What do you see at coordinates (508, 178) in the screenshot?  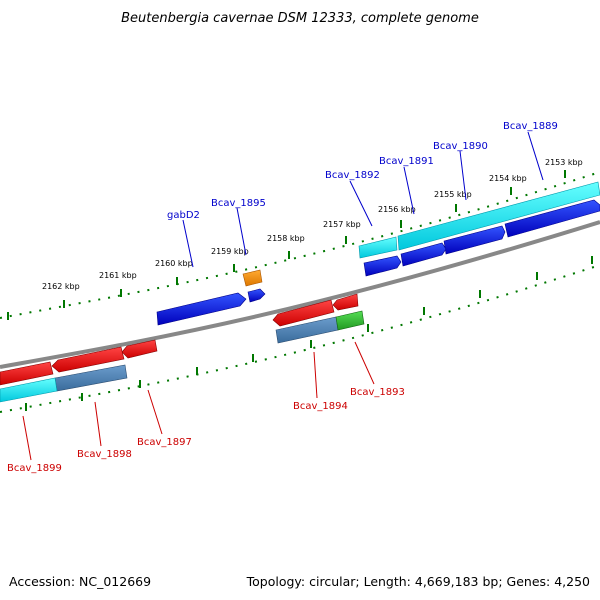 I see `tick-label-2154: 2154 kbp` at bounding box center [508, 178].